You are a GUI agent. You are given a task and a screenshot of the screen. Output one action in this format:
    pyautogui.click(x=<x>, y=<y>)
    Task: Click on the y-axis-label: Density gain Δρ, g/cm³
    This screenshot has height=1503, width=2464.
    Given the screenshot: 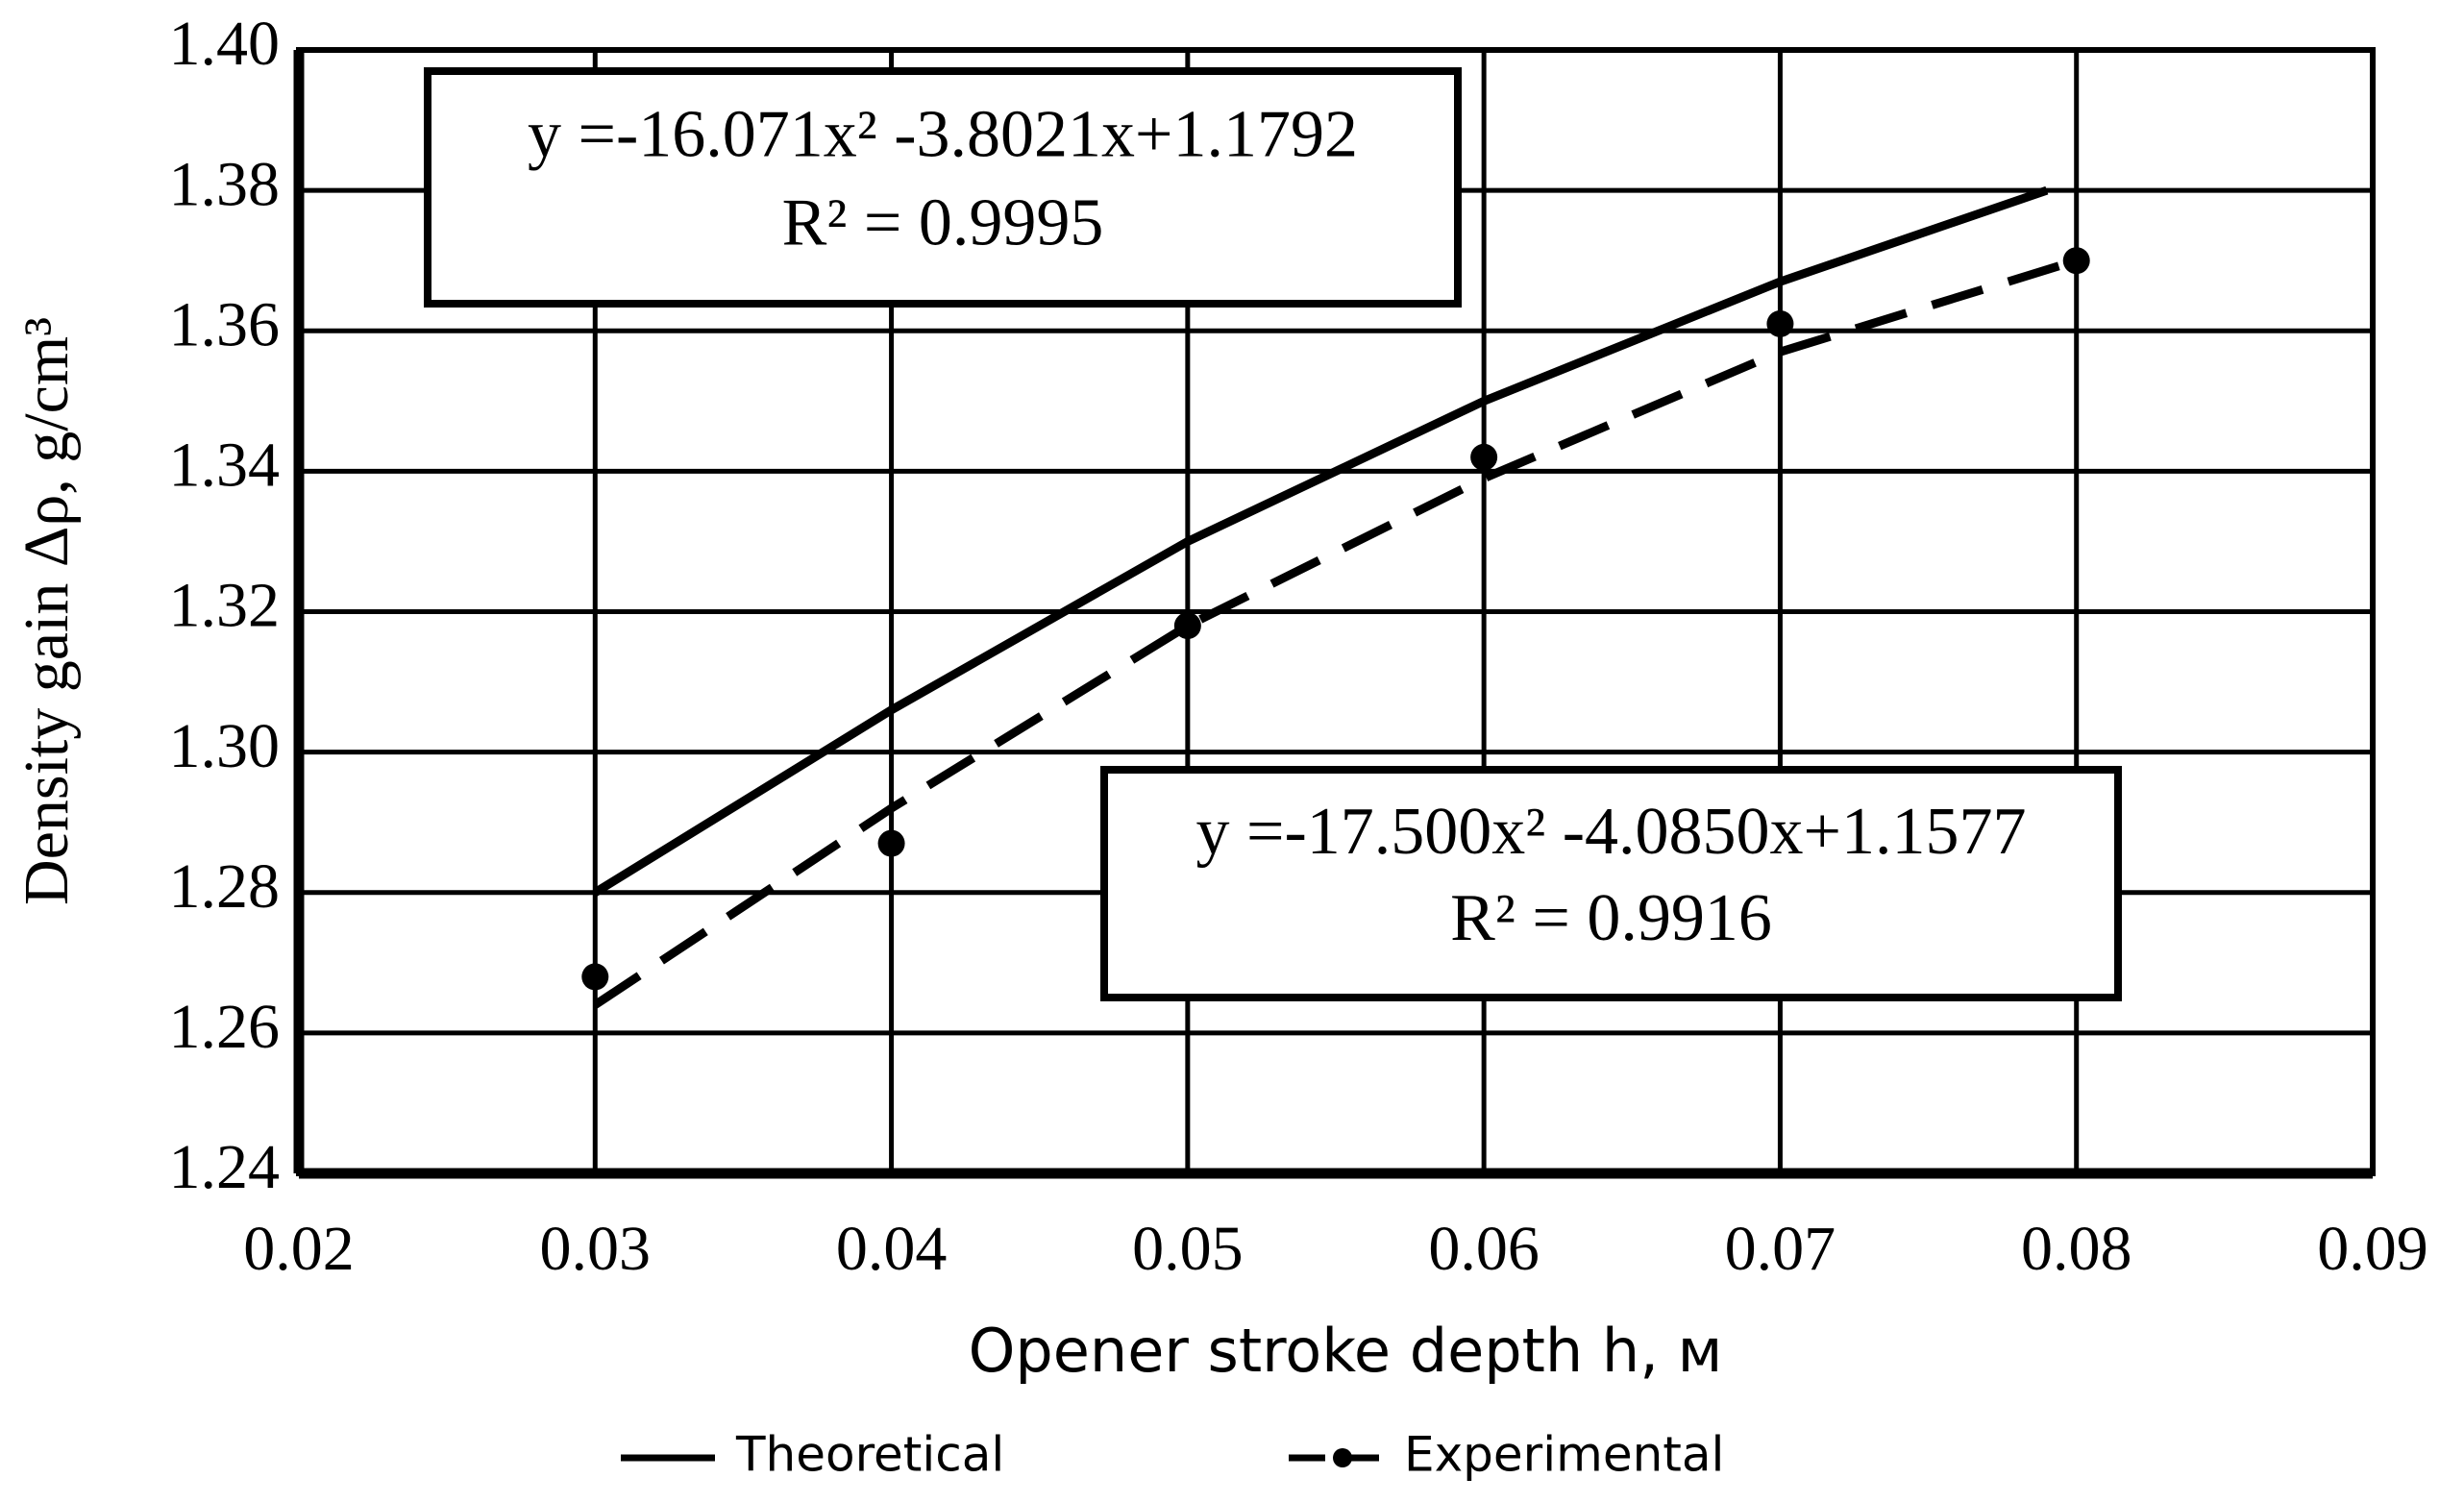 What is the action you would take?
    pyautogui.click(x=47, y=611)
    